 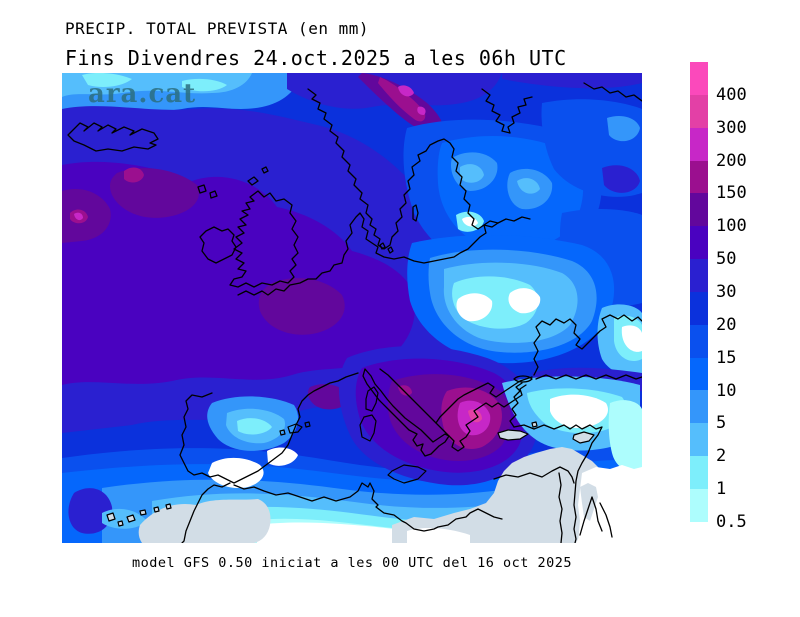 What do you see at coordinates (588, 377) in the screenshot?
I see `coast-black-sea-south` at bounding box center [588, 377].